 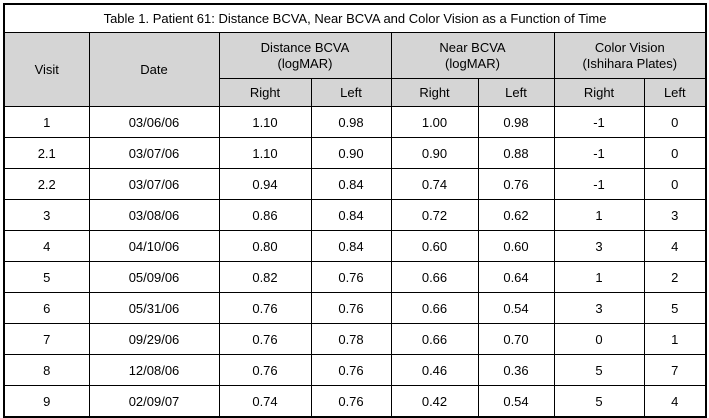 I want to click on group-header-distance-line1: Distance BCVA, so click(x=305, y=47).